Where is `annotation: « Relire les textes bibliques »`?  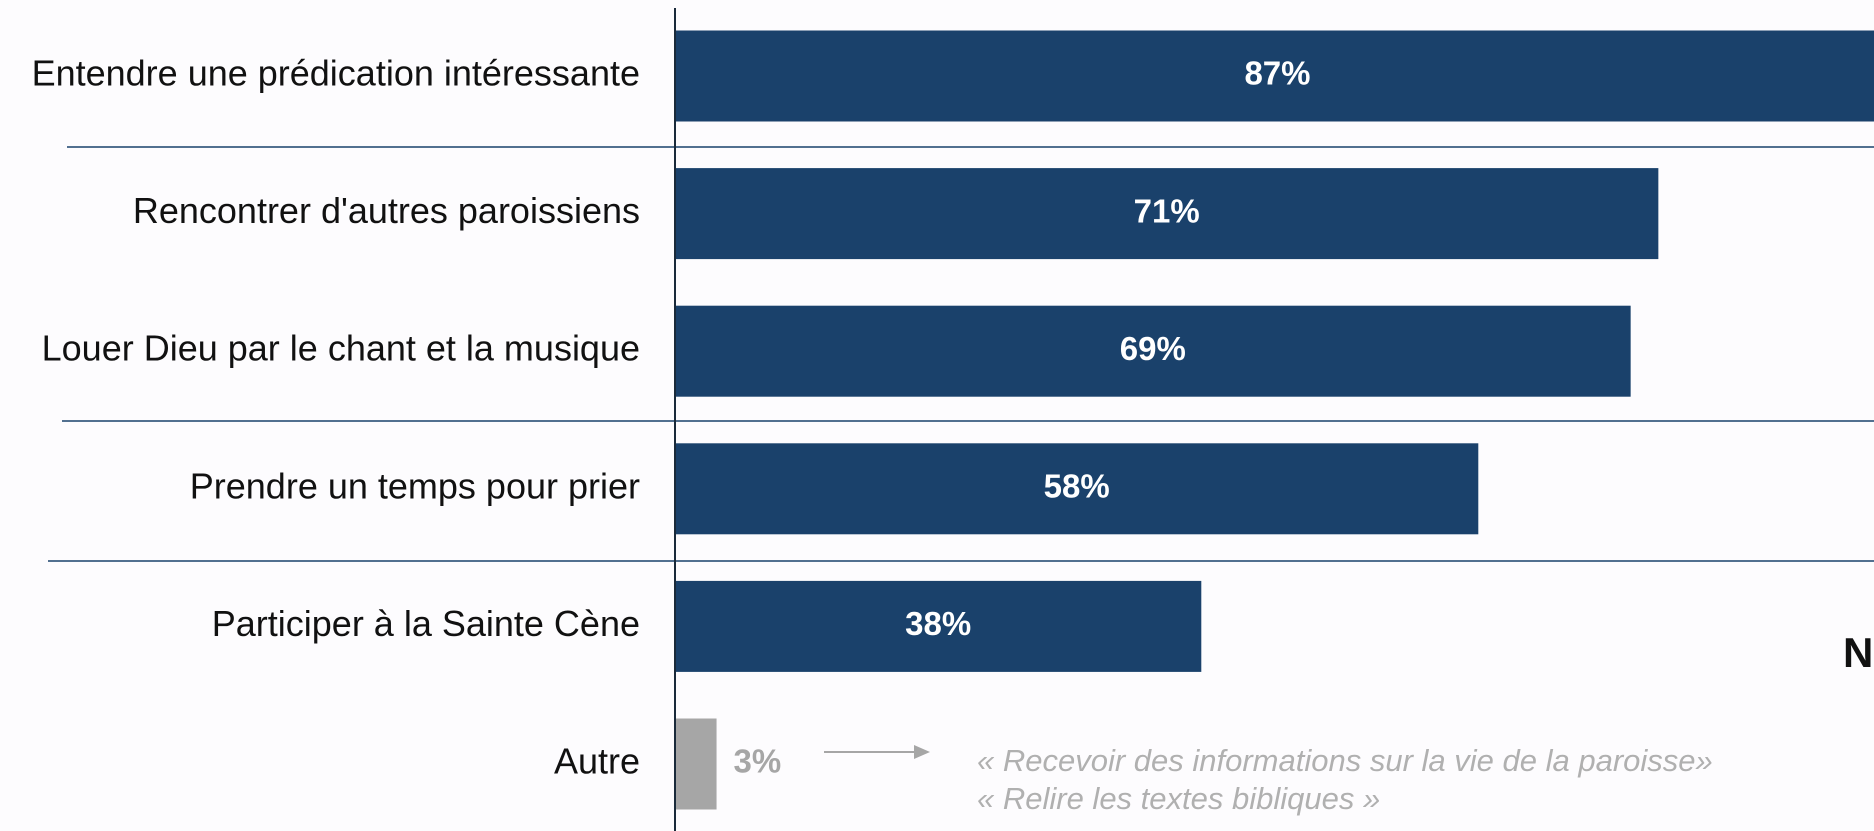
annotation: « Relire les textes bibliques » is located at coordinates (1178, 798).